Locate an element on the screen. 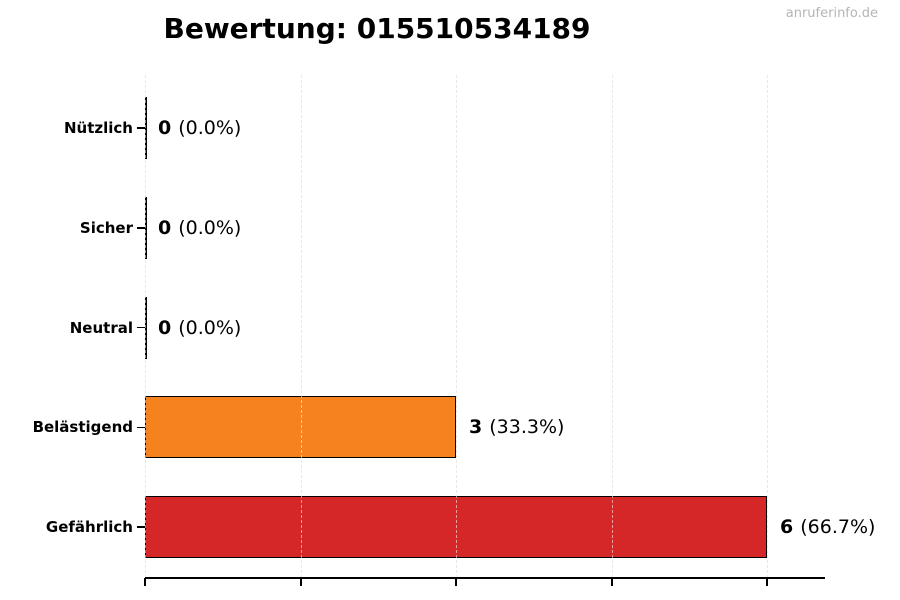 The width and height of the screenshot is (900, 600). value-percent: (33.3%) is located at coordinates (527, 427).